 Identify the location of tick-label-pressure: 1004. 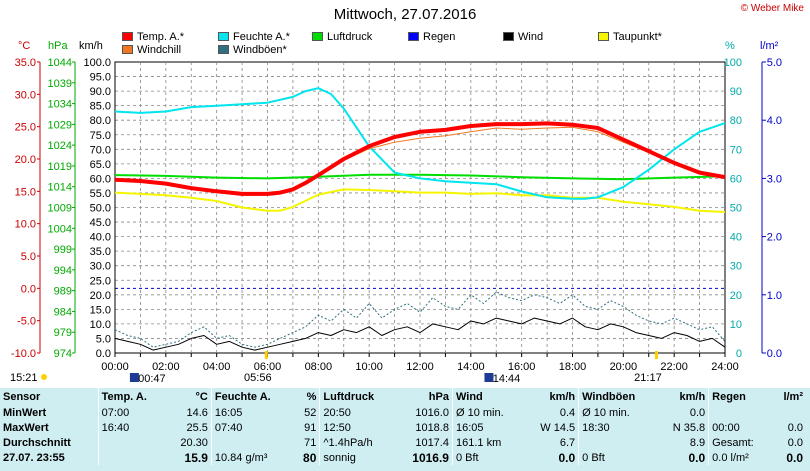
(60, 229).